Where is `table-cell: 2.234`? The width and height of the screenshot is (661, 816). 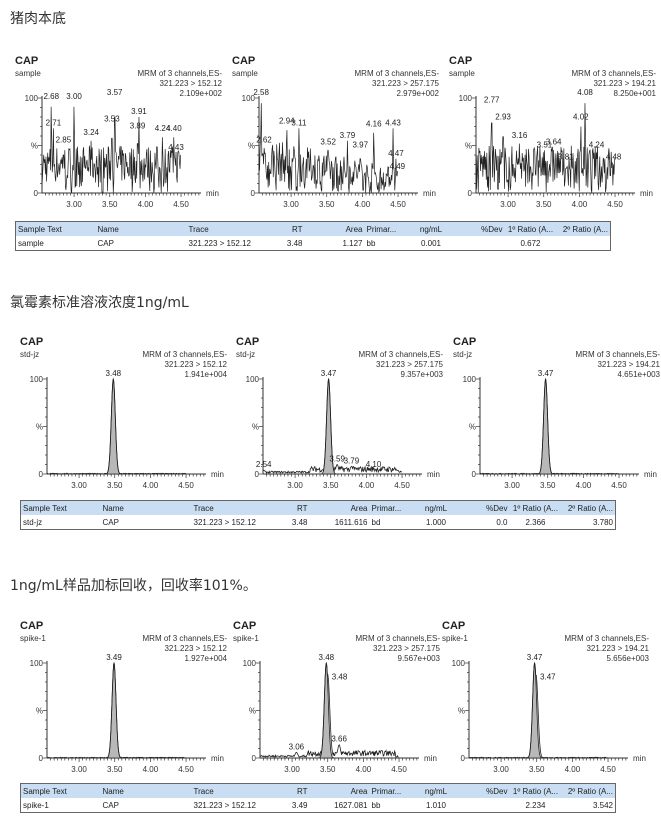 table-cell: 2.234 is located at coordinates (535, 805).